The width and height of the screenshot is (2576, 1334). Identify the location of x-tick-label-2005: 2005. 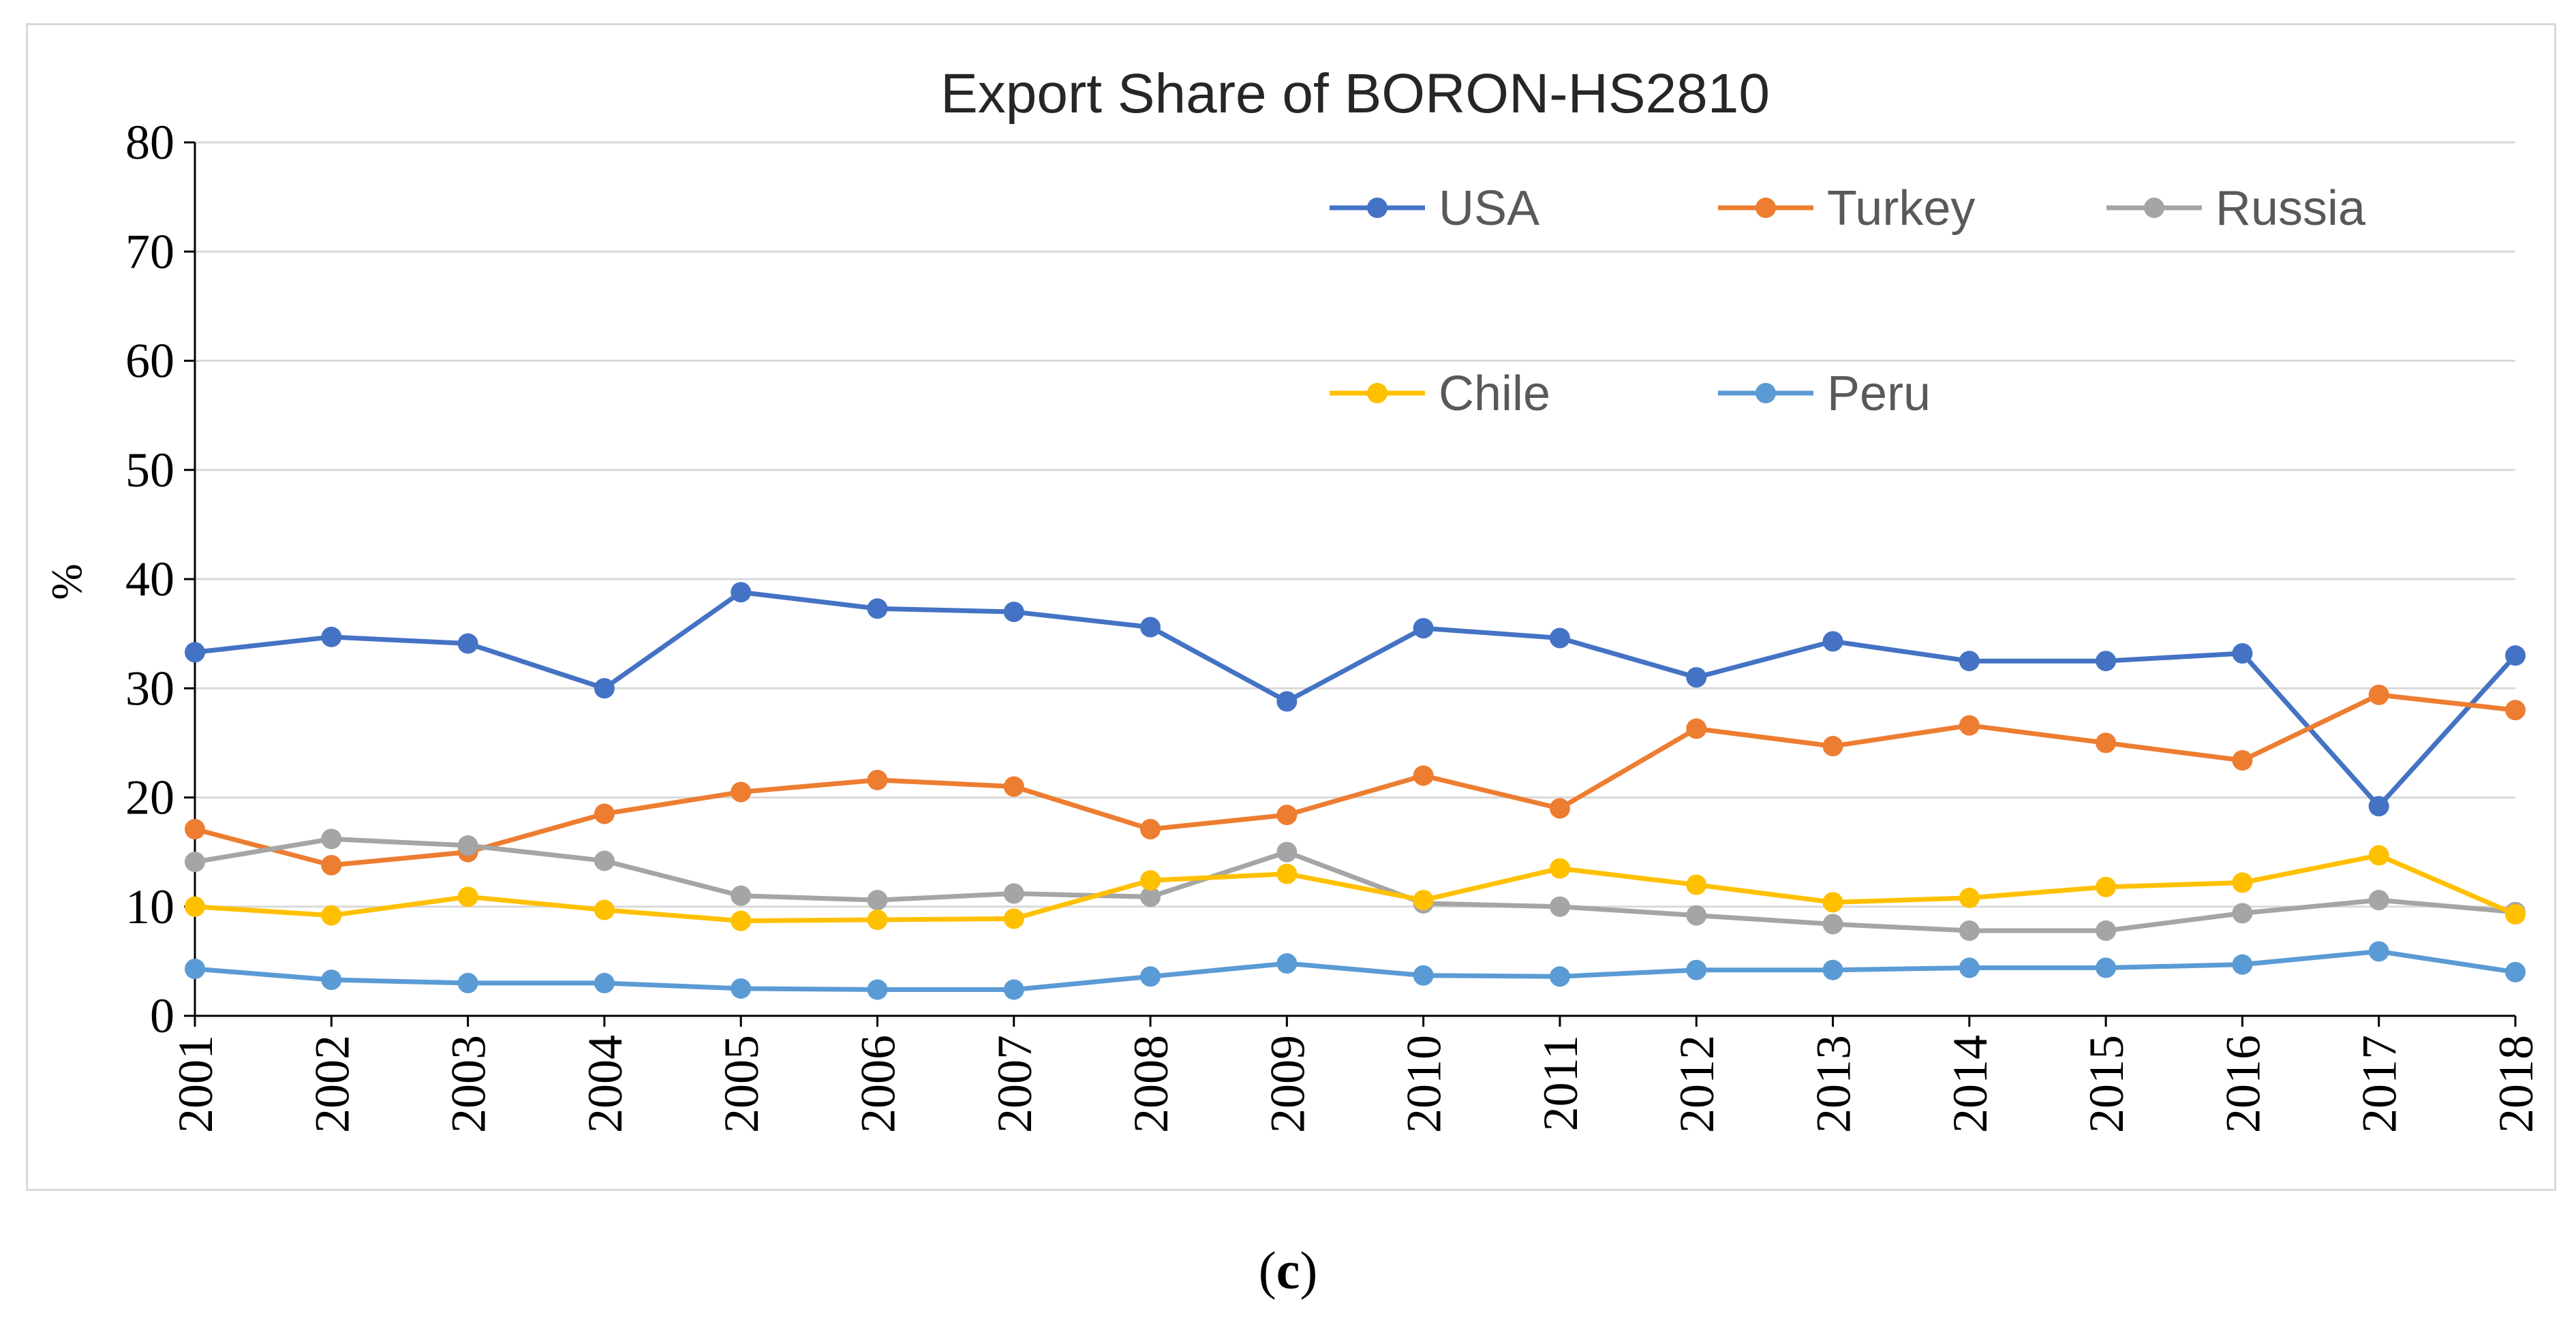
(741, 1084).